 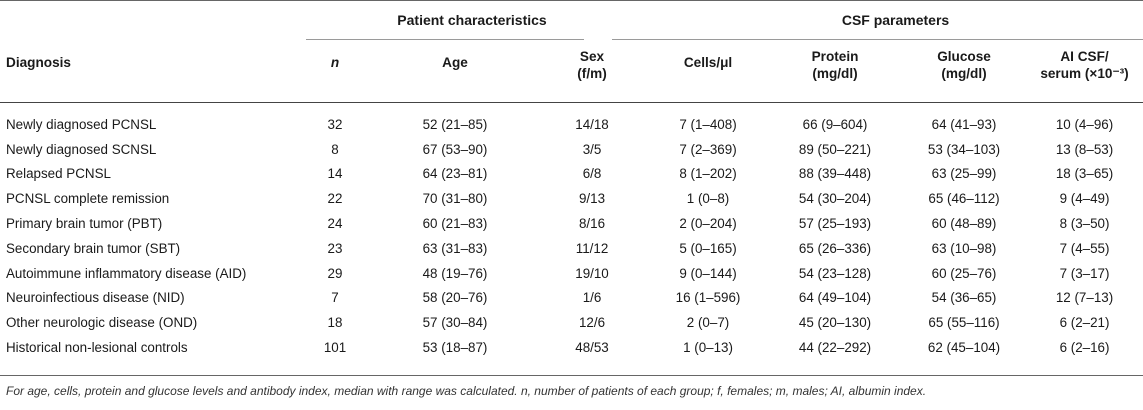 I want to click on cell-sex: 12/6, so click(x=592, y=323).